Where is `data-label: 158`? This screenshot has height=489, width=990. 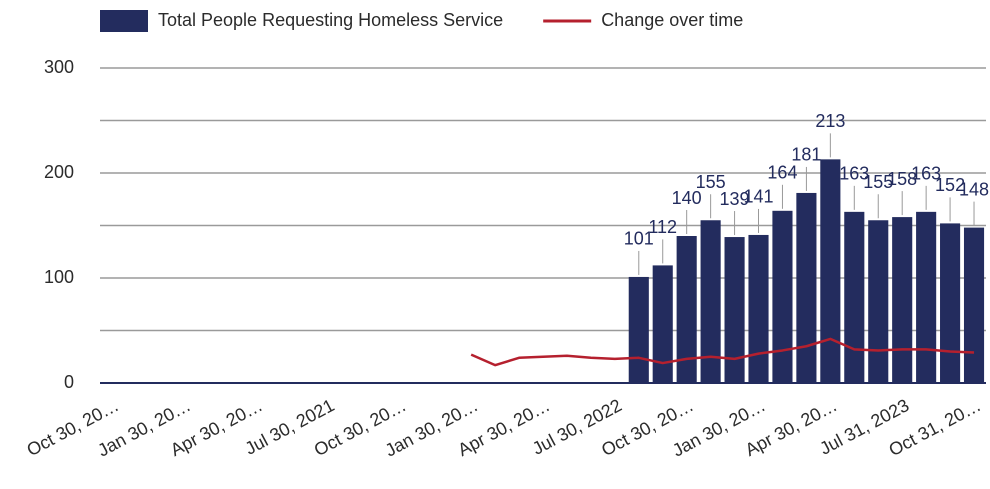 data-label: 158 is located at coordinates (902, 179).